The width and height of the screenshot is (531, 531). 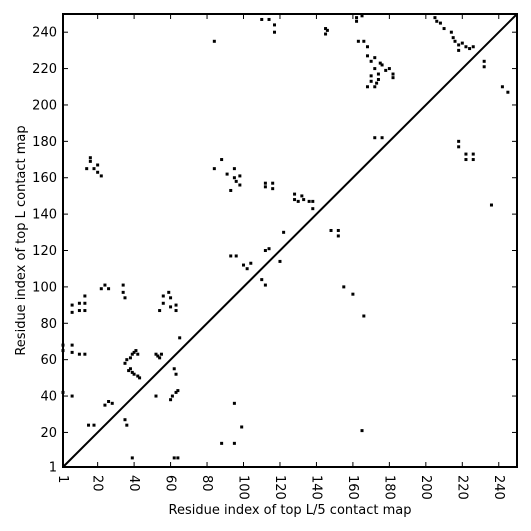 What do you see at coordinates (170, 483) in the screenshot?
I see `x-tick-label: 60` at bounding box center [170, 483].